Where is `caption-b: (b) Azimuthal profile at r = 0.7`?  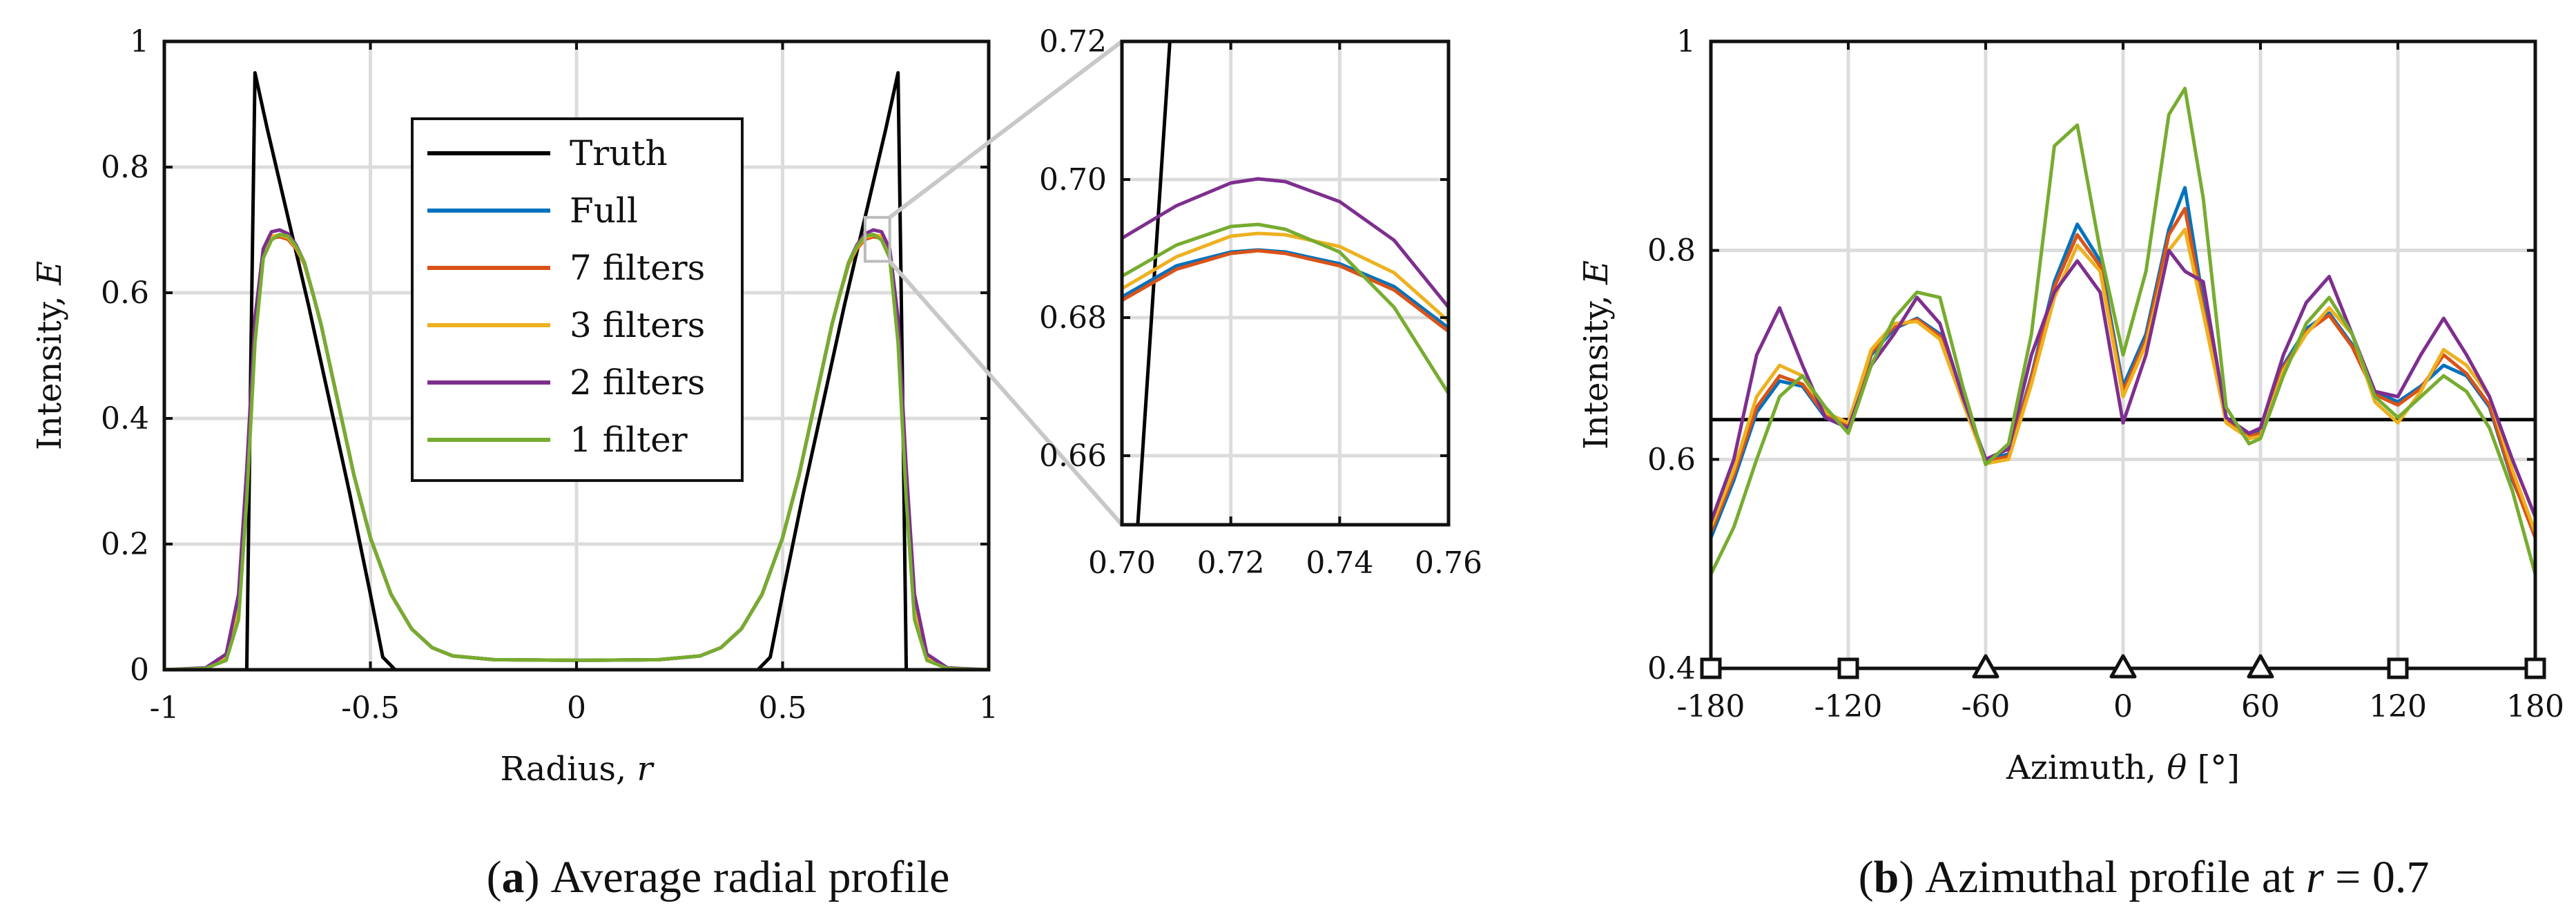 caption-b: (b) Azimuthal profile at r = 0.7 is located at coordinates (2145, 877).